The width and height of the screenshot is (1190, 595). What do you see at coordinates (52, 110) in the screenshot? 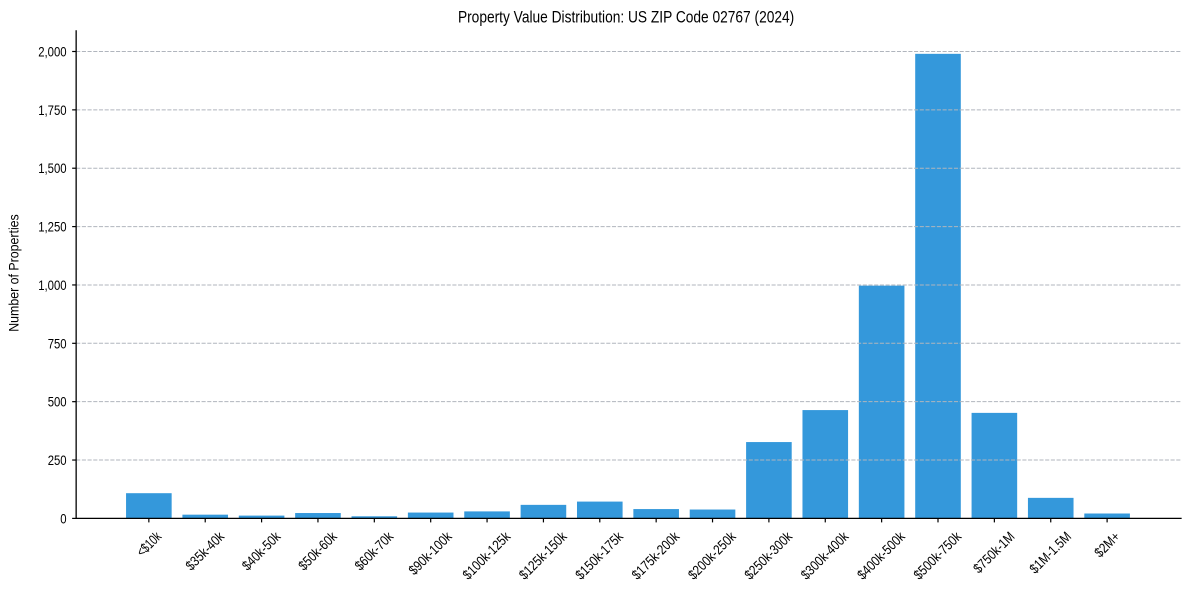
I see `svg-text: 1,750` at bounding box center [52, 110].